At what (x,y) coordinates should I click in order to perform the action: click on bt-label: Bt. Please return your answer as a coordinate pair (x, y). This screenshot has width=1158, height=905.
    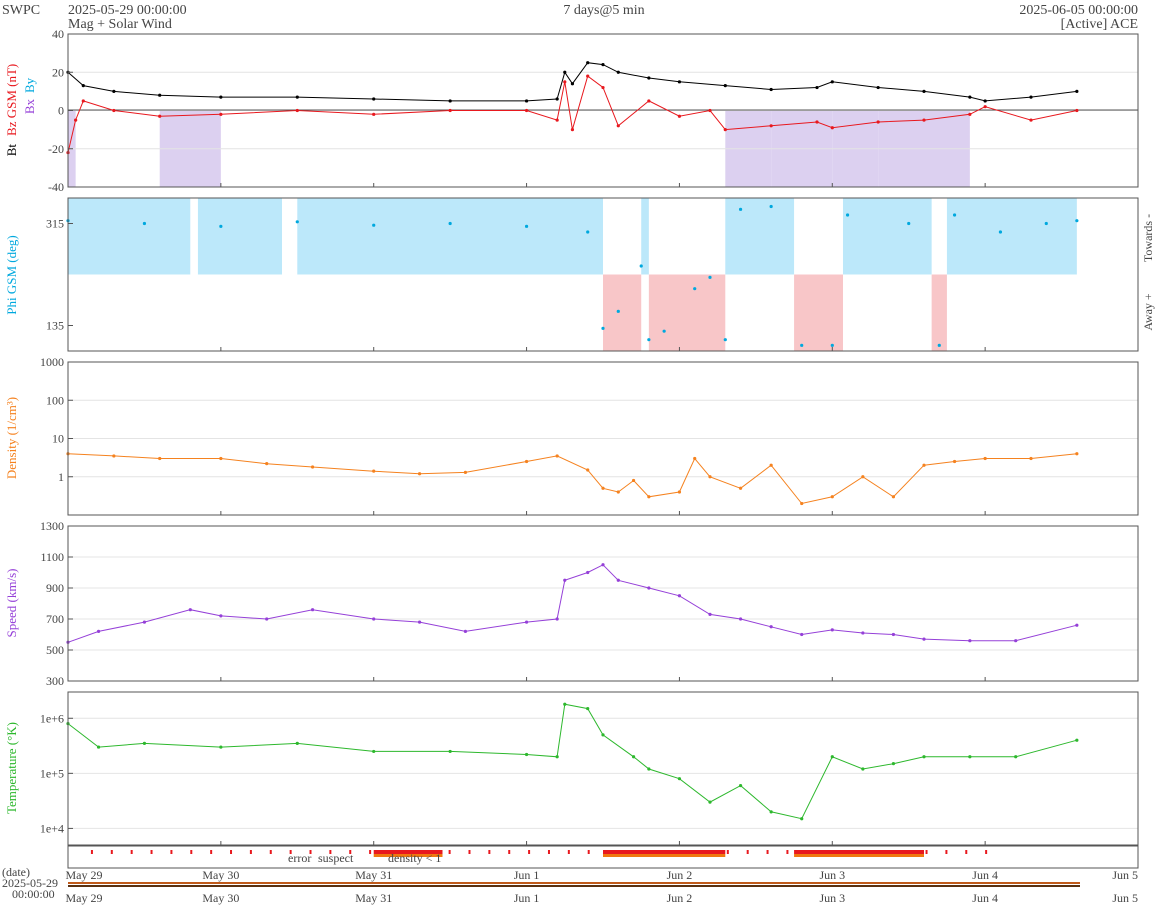
    Looking at the image, I should click on (11, 150).